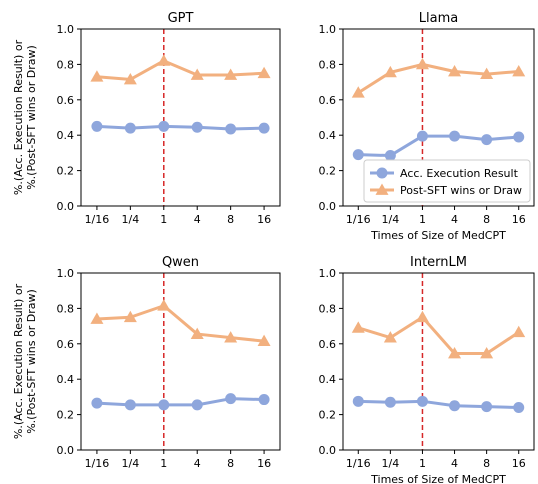 The image size is (538, 484). What do you see at coordinates (461, 190) in the screenshot?
I see `legend-label: Post-SFT wins or Draw` at bounding box center [461, 190].